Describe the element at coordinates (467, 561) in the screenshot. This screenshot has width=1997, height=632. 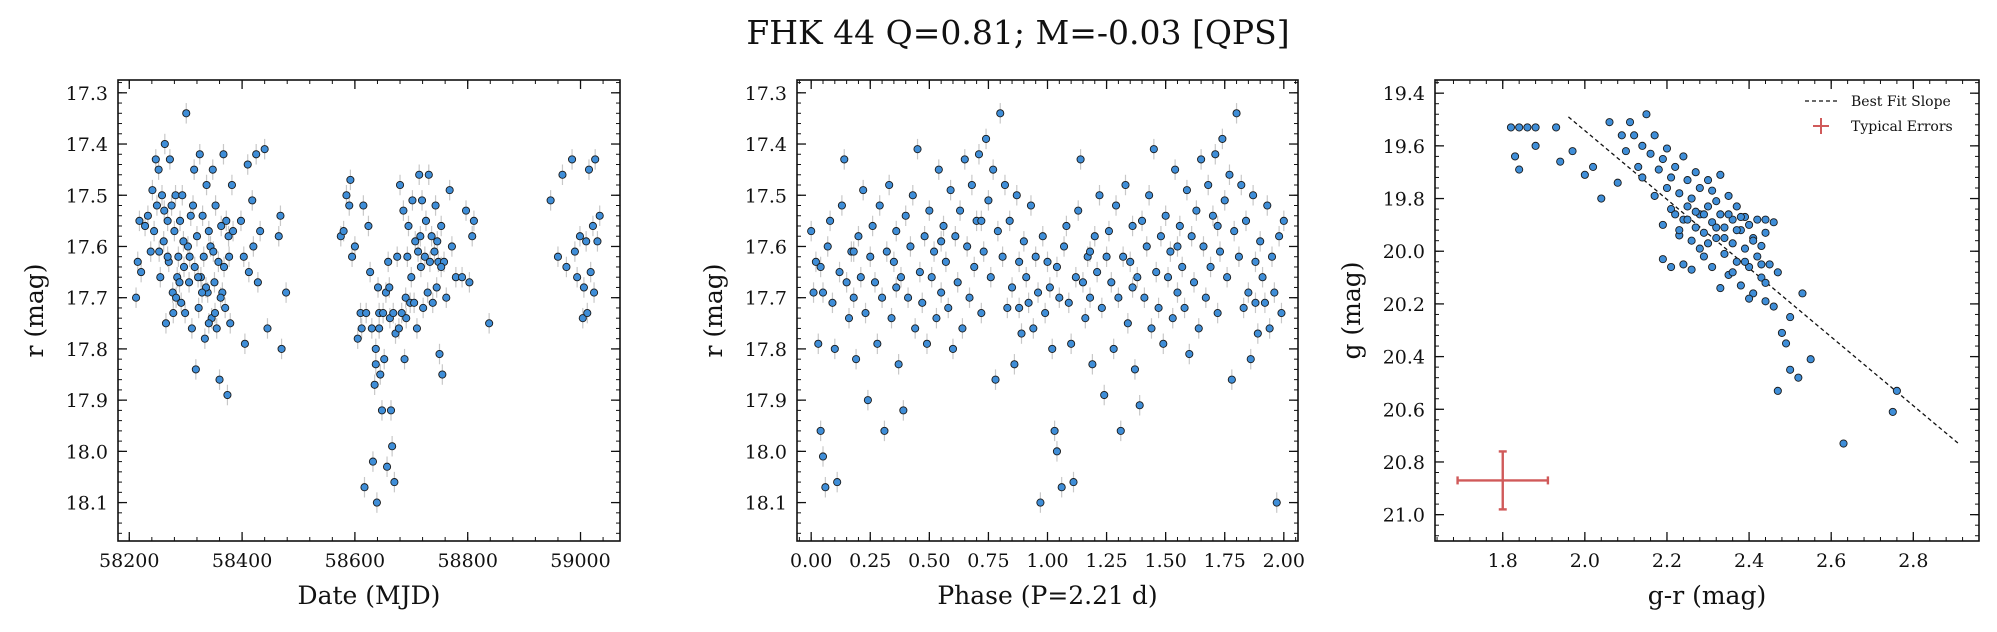
I see `x-tick-label: 58800` at that location.